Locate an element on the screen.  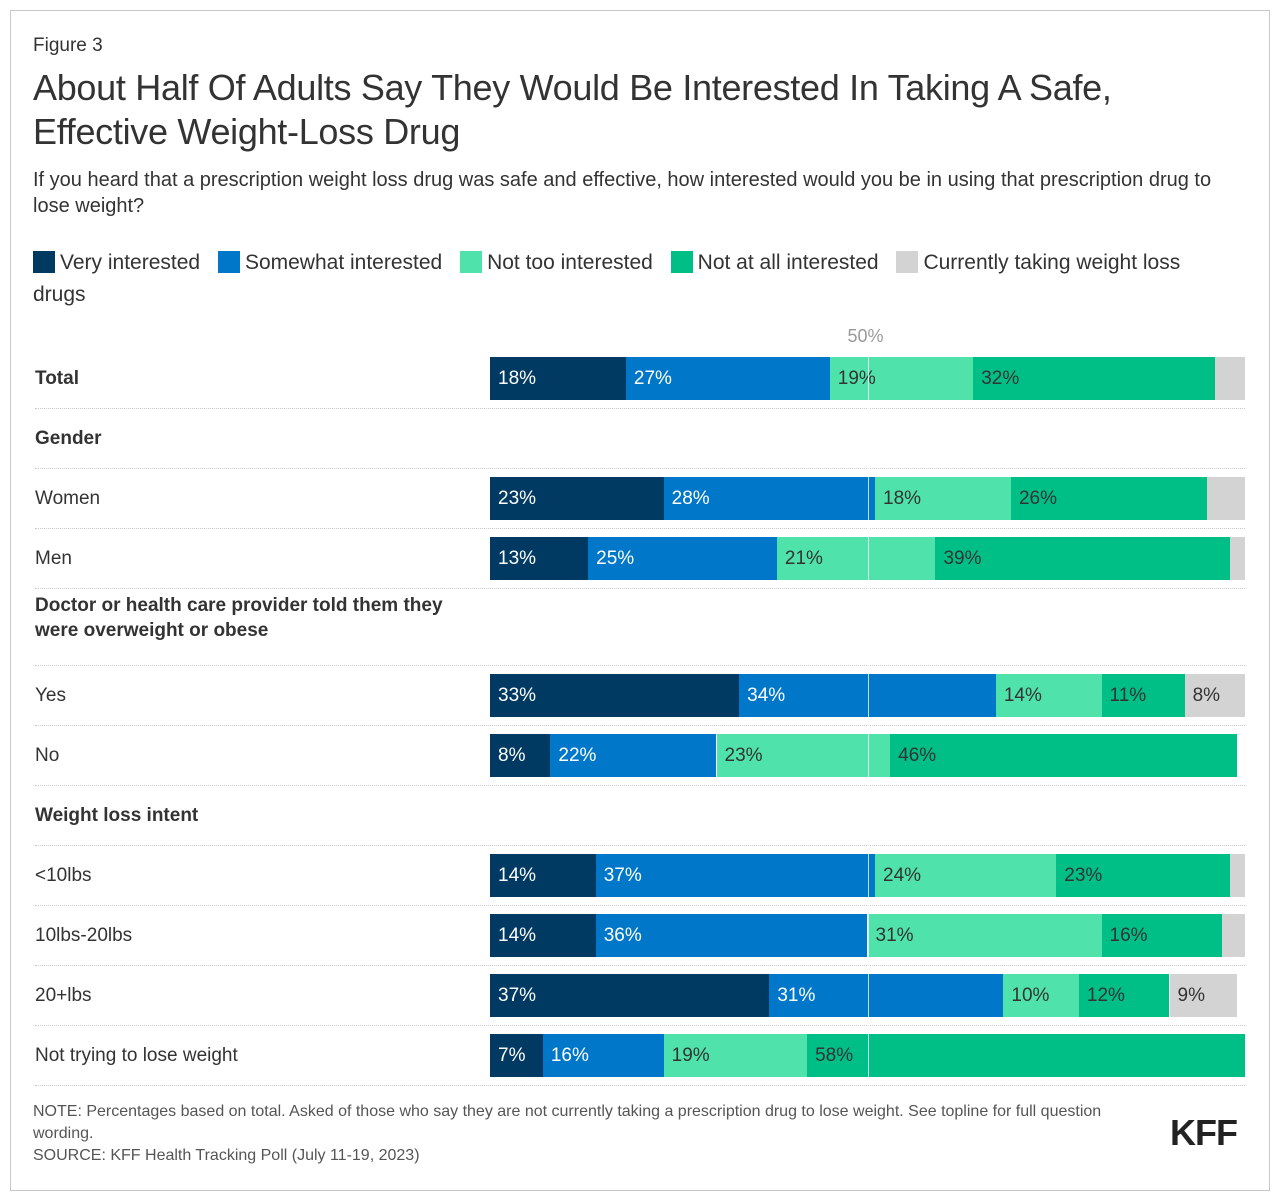
data-label: 25% is located at coordinates (615, 558).